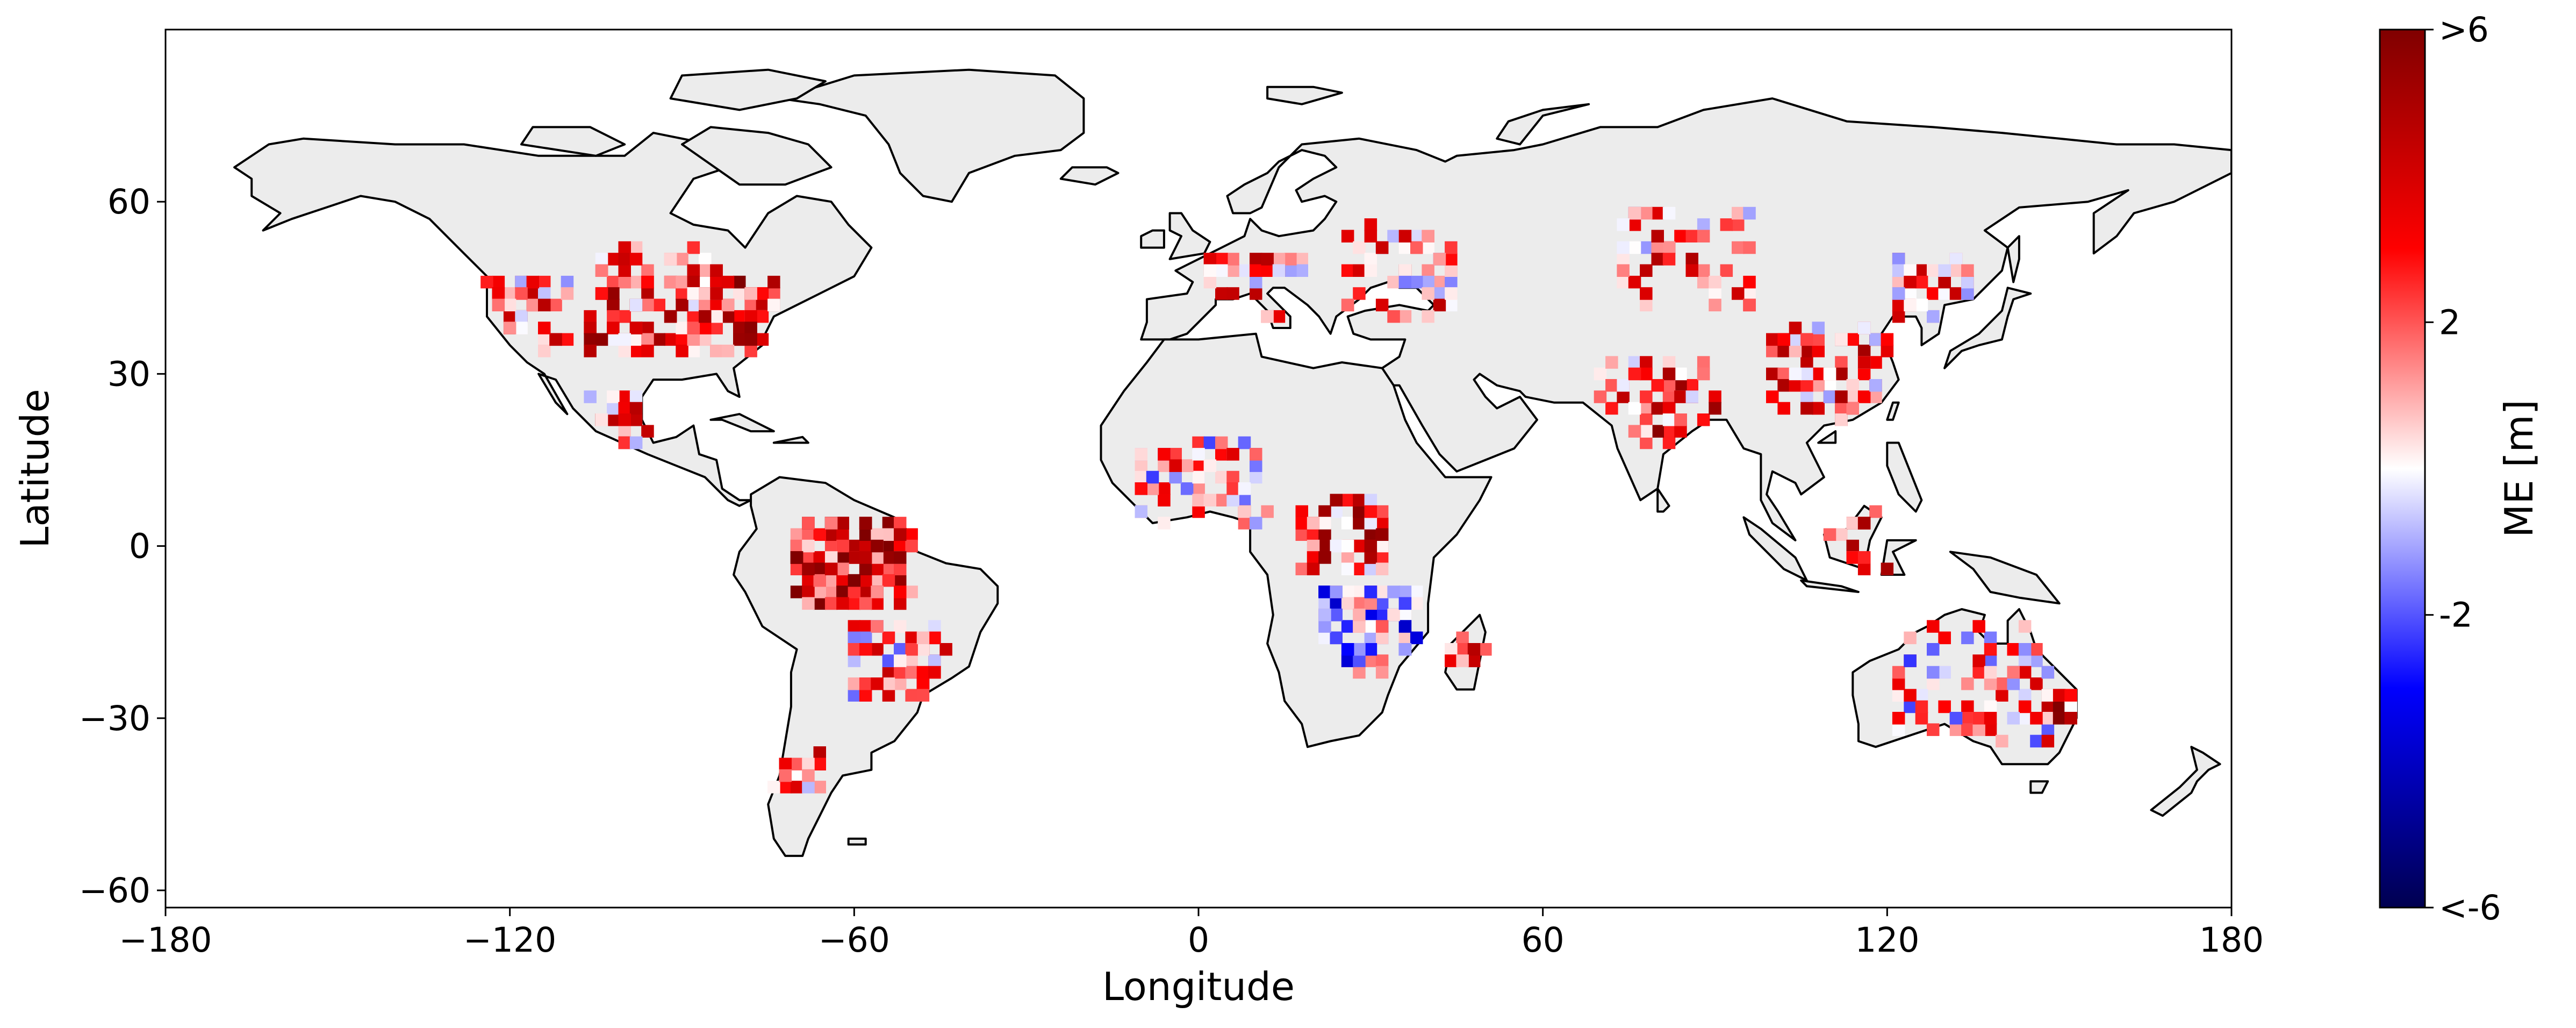  What do you see at coordinates (2005, 578) in the screenshot?
I see `landmass-new-guinea` at bounding box center [2005, 578].